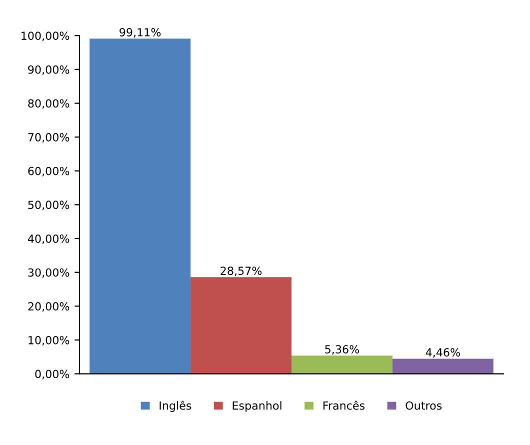 Image resolution: width=530 pixels, height=445 pixels. I want to click on y-tick-label: 70,00%, so click(49, 138).